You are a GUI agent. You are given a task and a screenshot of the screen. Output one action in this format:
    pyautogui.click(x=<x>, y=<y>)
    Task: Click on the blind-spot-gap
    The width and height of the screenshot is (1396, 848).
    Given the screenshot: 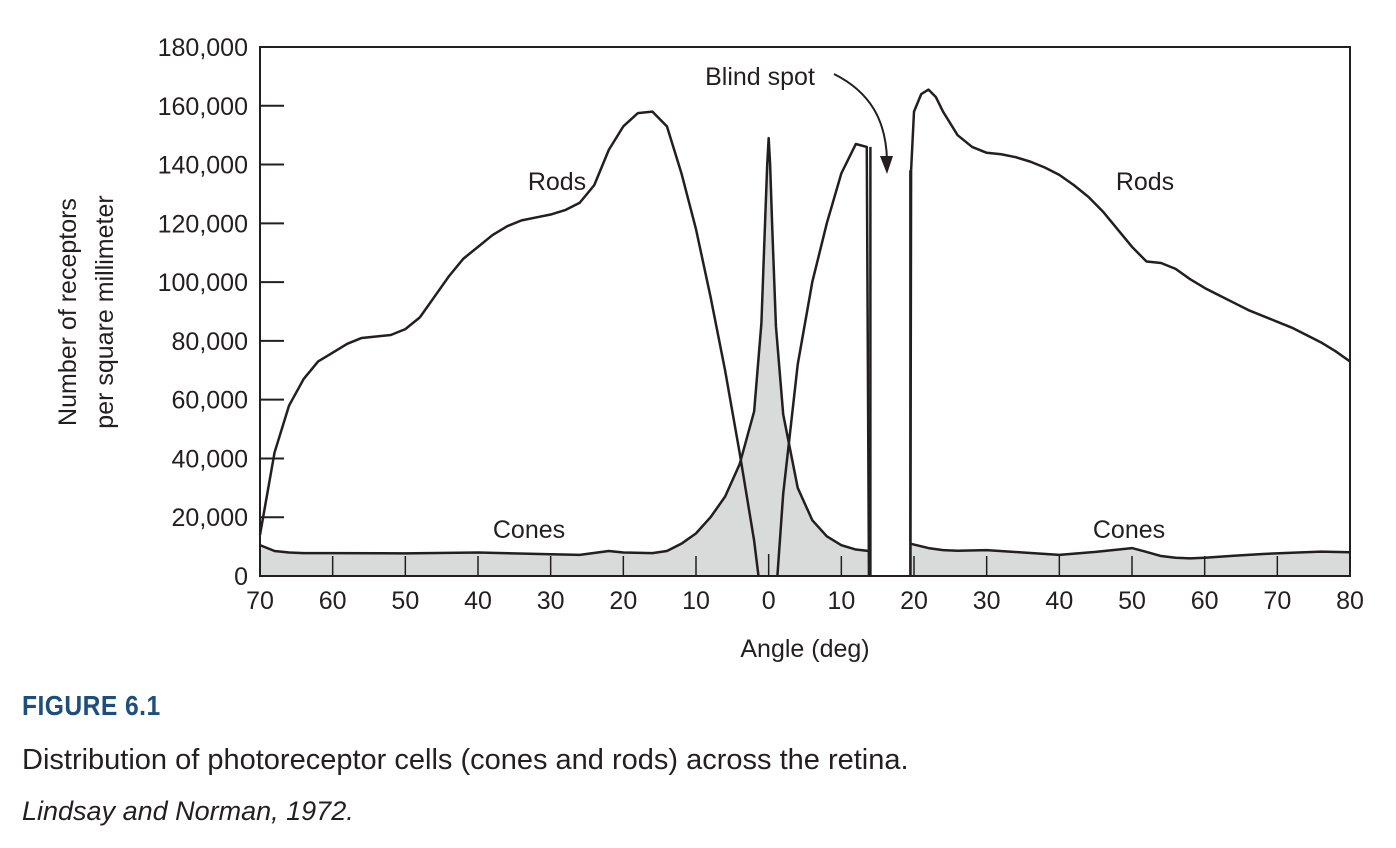 What is the action you would take?
    pyautogui.click(x=890, y=557)
    